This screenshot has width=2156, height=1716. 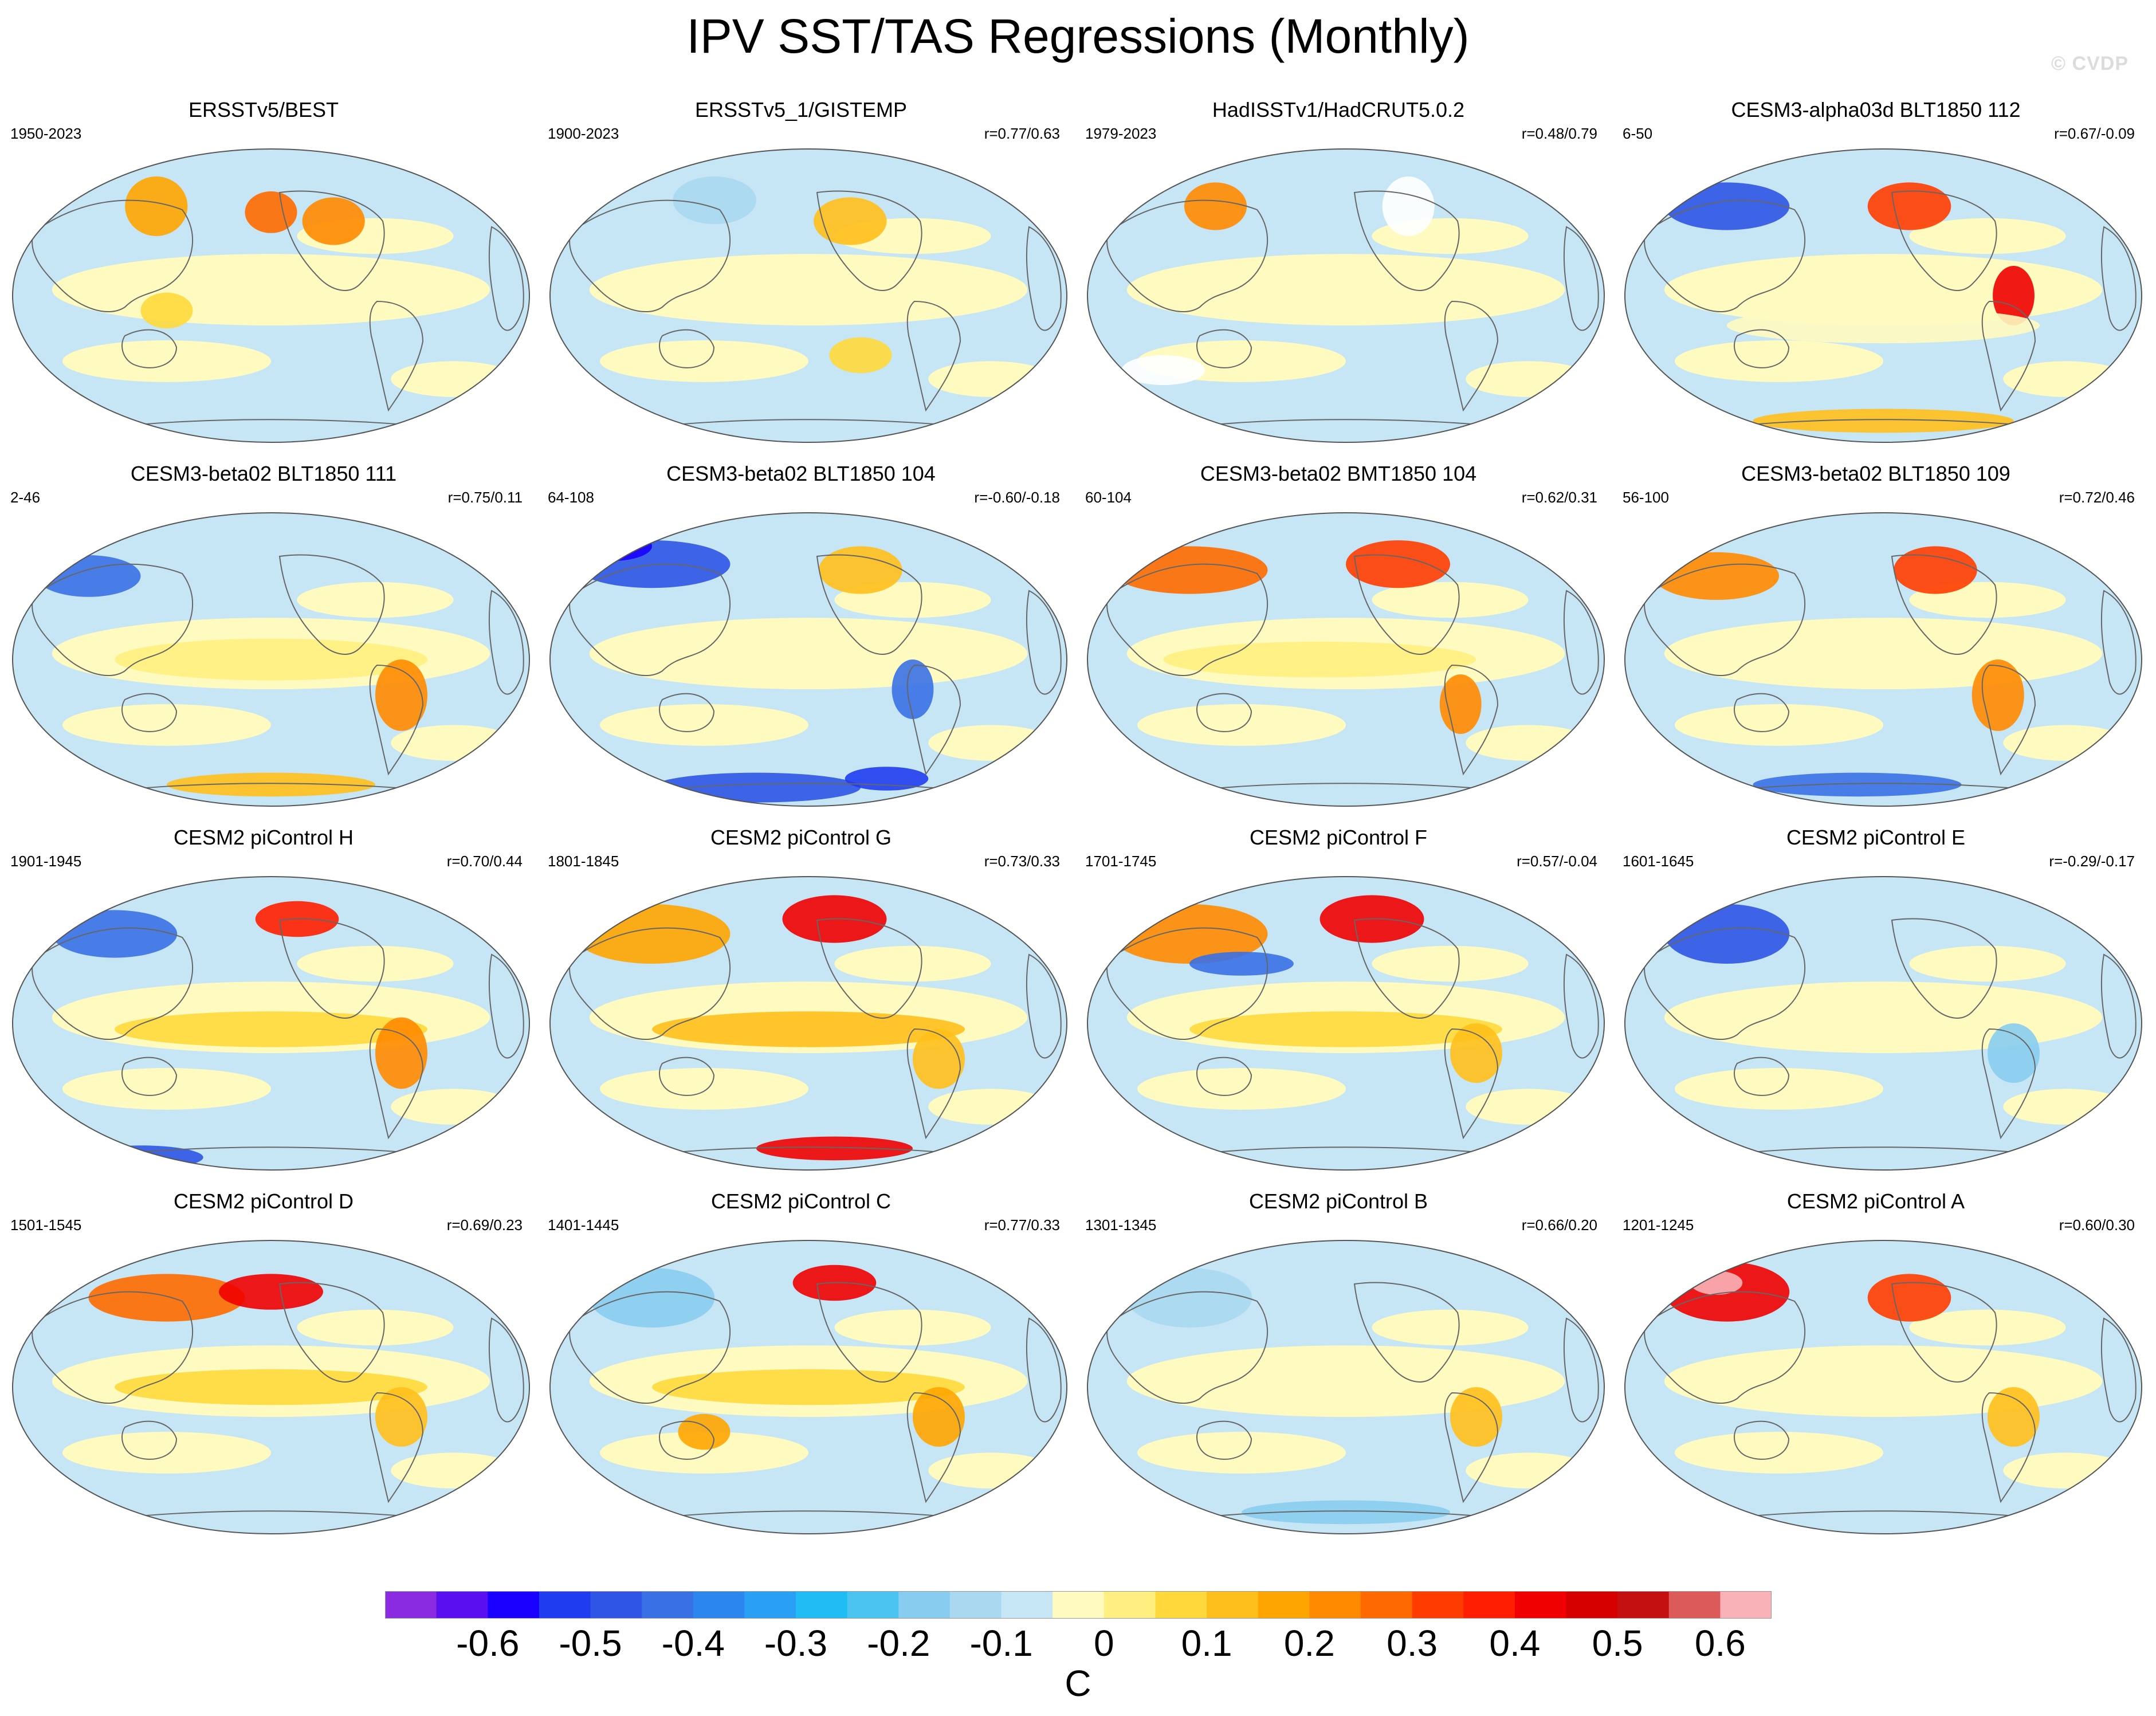 What do you see at coordinates (590, 1643) in the screenshot?
I see `colorbar-tick-label: -0.5` at bounding box center [590, 1643].